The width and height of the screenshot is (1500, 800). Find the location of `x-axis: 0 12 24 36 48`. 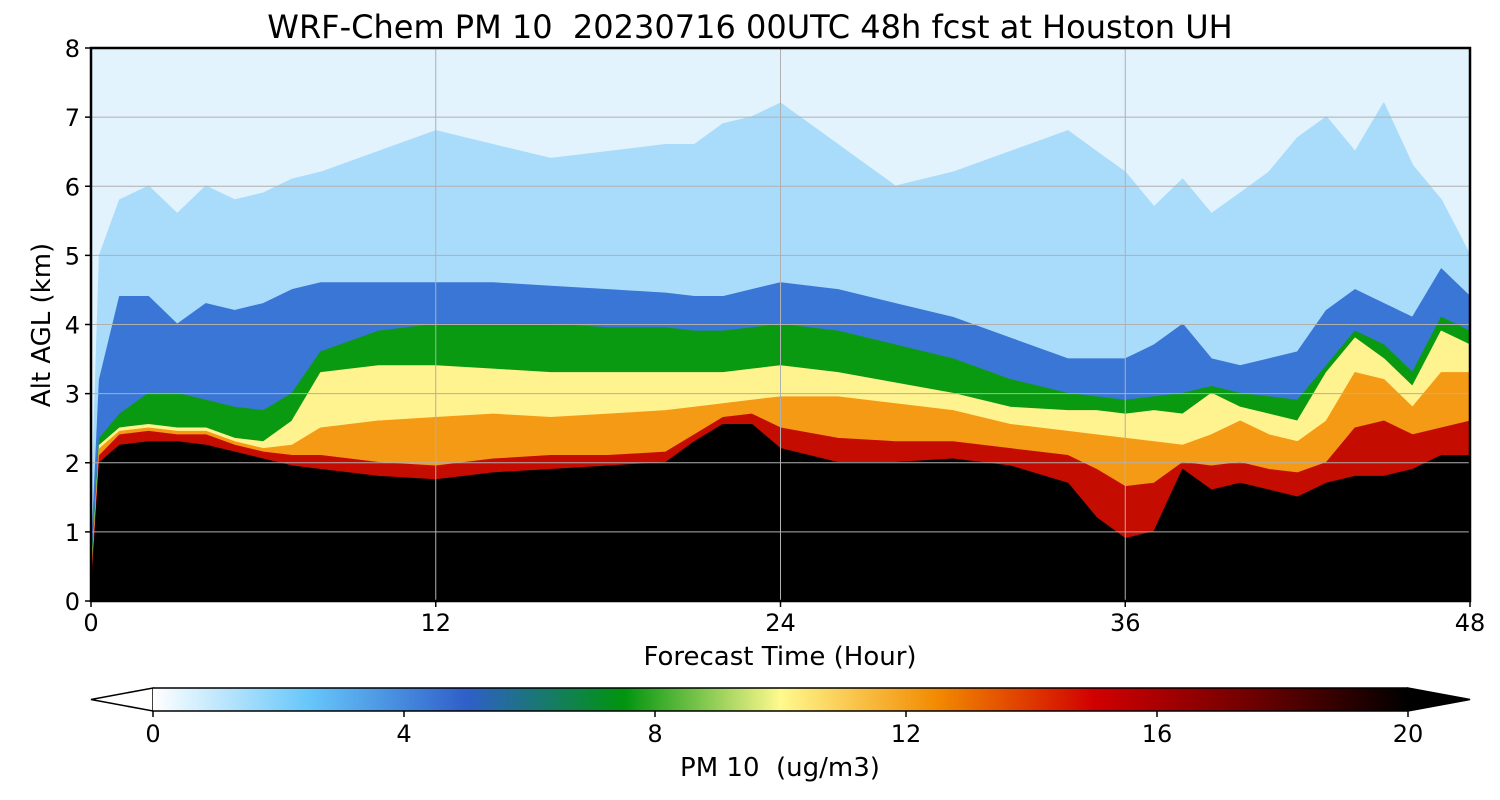

x-axis: 0 12 24 36 48 is located at coordinates (784, 619).